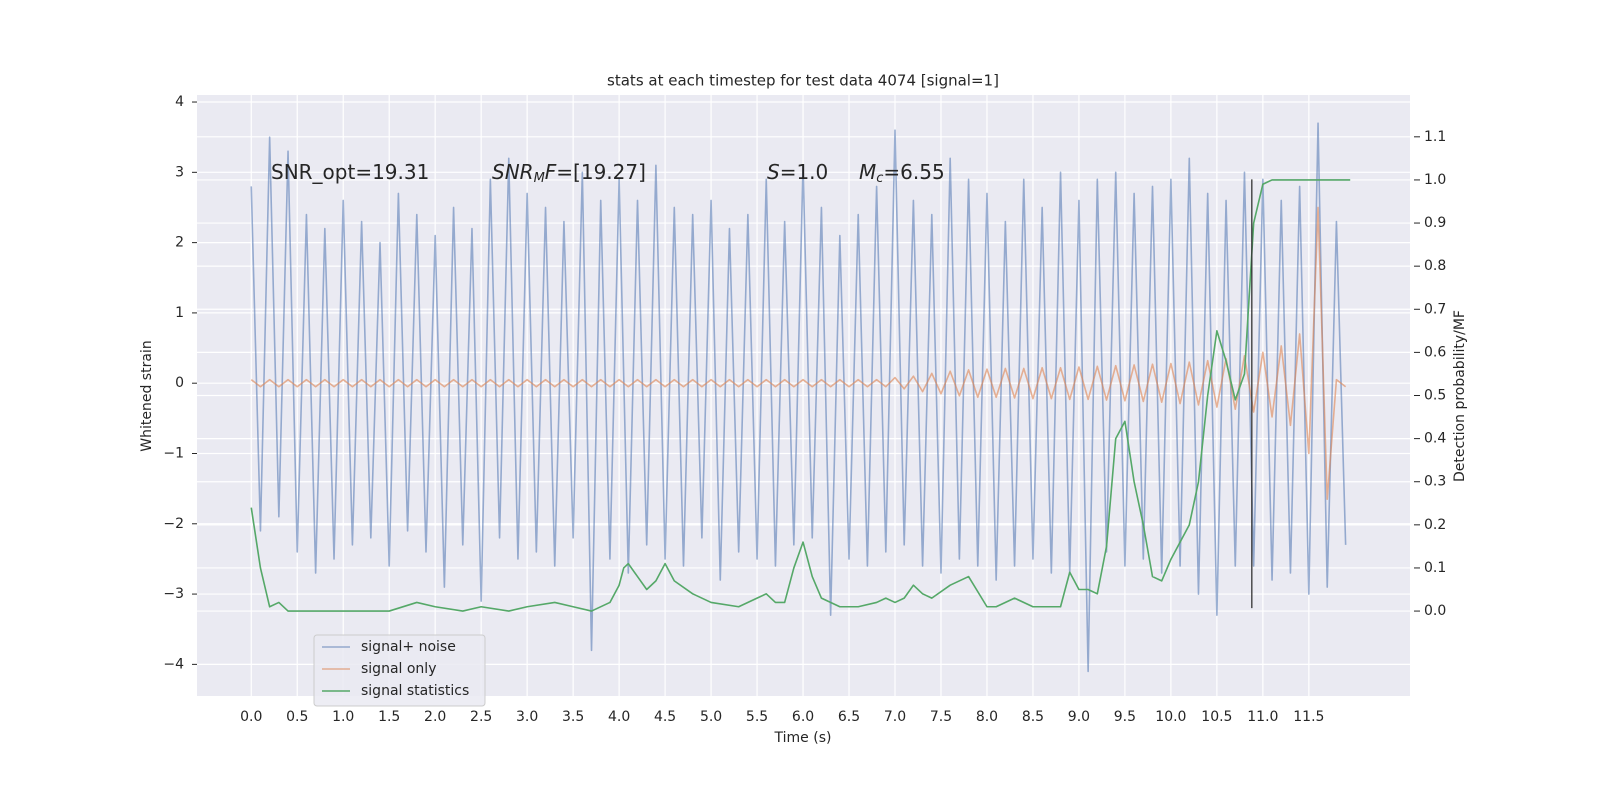 The image size is (1600, 800). What do you see at coordinates (513, 172) in the screenshot?
I see `annotation-part: SNR` at bounding box center [513, 172].